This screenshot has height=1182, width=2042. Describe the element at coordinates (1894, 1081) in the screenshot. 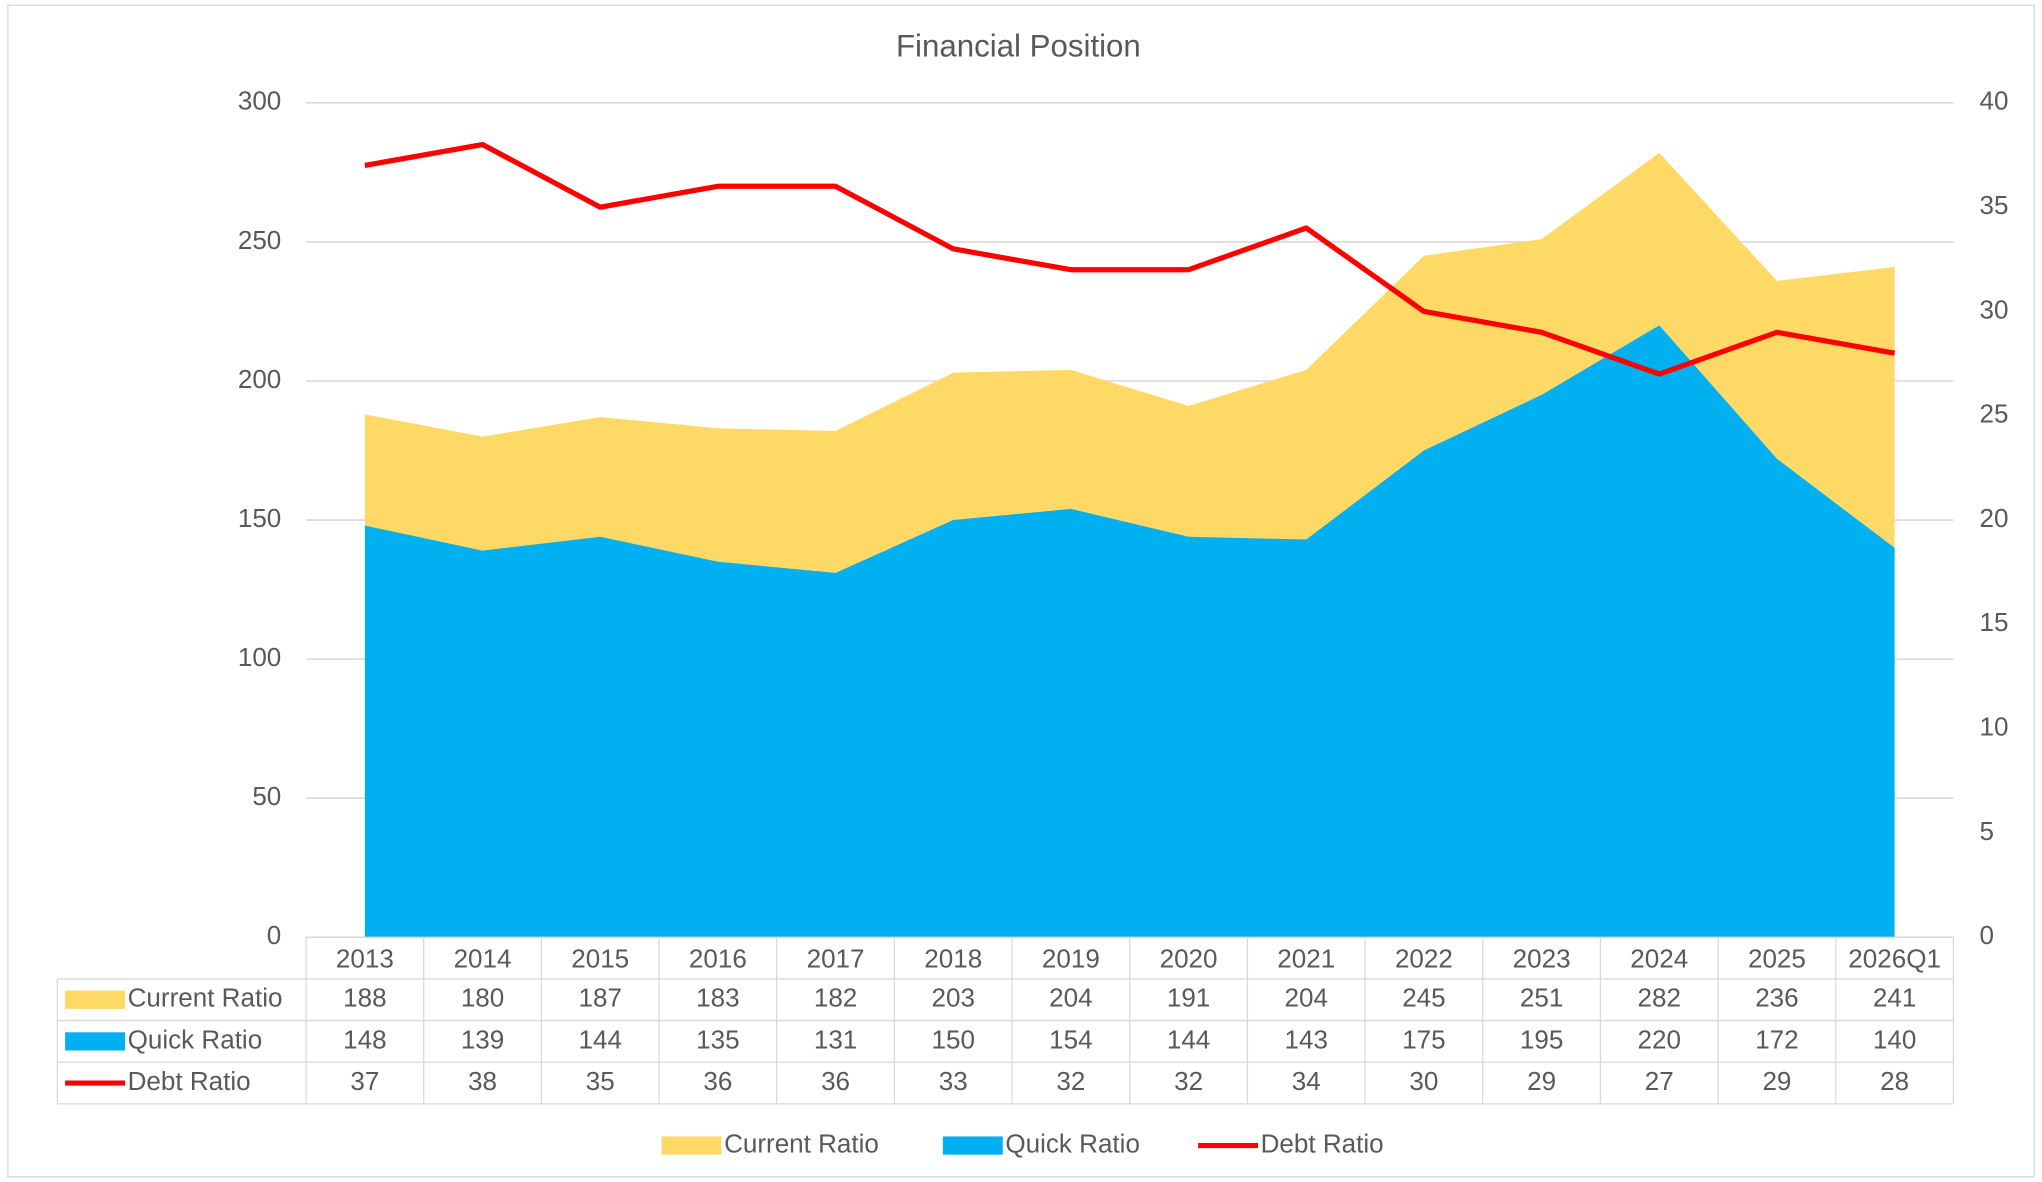

I see `table-value: 28` at that location.